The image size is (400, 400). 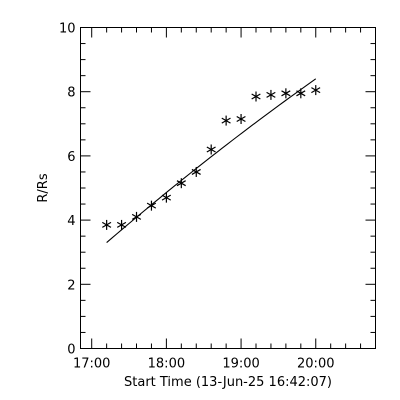 I want to click on y-axis-label: R/Rs, so click(x=43, y=187).